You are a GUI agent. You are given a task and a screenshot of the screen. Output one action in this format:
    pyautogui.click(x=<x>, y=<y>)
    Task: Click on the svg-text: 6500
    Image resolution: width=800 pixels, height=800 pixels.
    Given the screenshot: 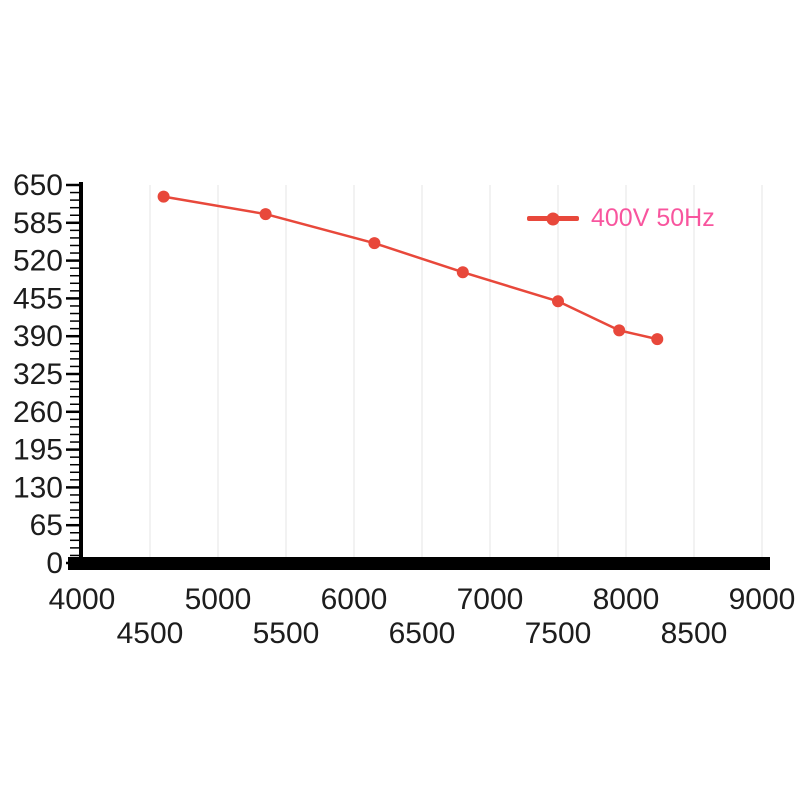 What is the action you would take?
    pyautogui.click(x=422, y=633)
    